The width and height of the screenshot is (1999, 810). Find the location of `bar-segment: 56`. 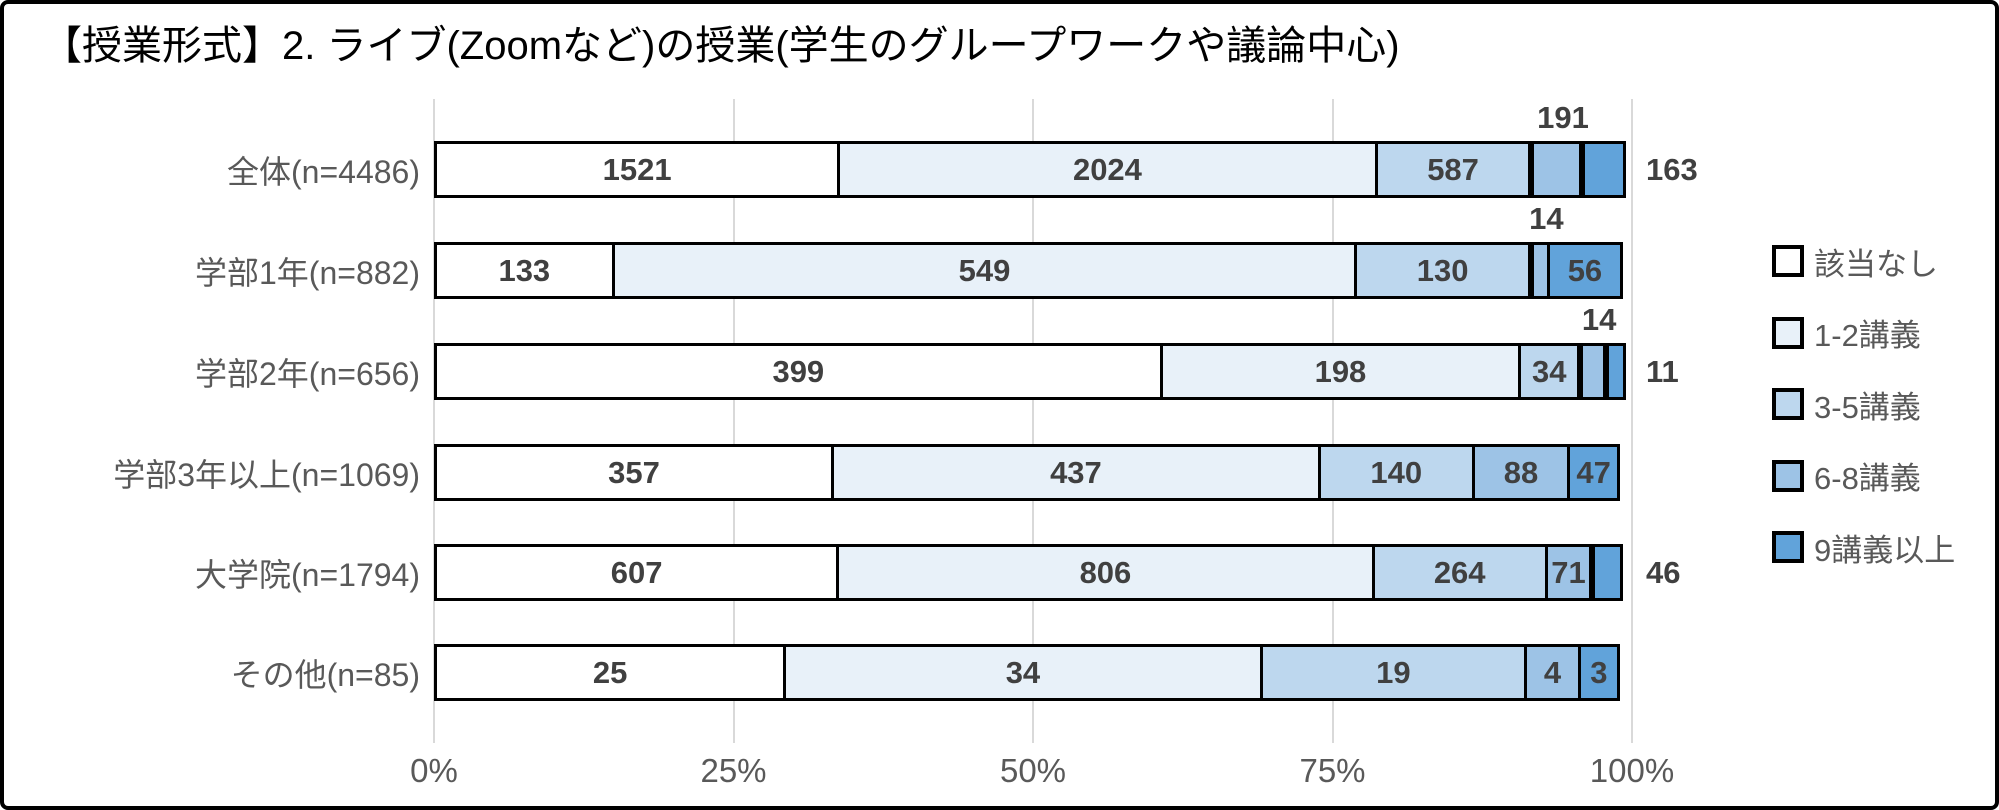

bar-segment: 56 is located at coordinates (1584, 270).